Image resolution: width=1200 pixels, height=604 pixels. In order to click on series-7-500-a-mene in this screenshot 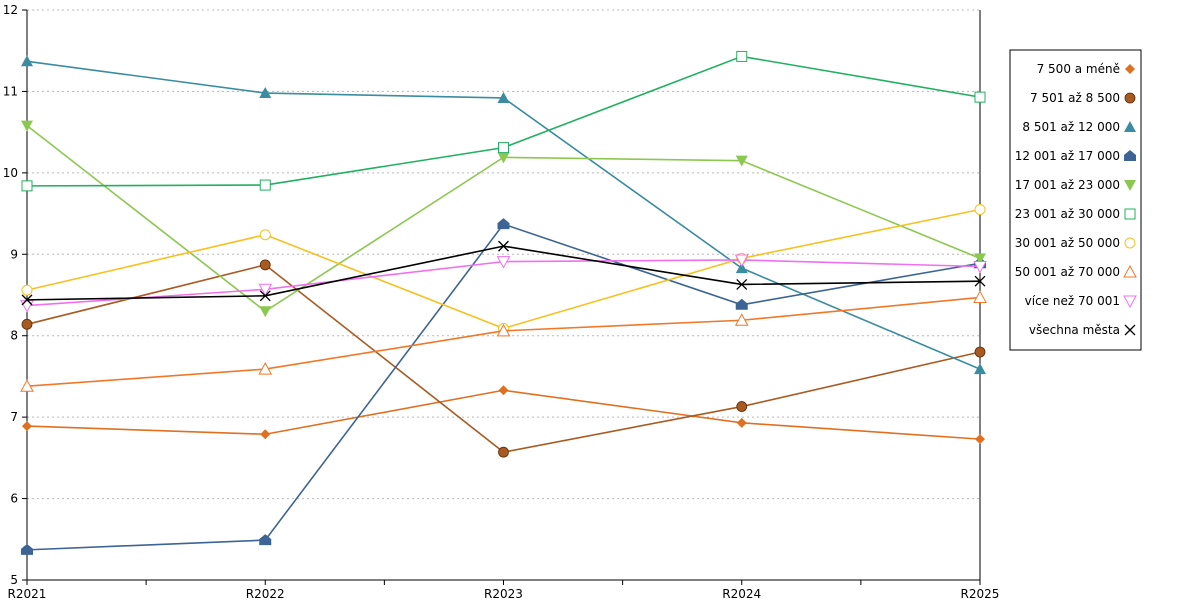, I will do `click(503, 415)`.